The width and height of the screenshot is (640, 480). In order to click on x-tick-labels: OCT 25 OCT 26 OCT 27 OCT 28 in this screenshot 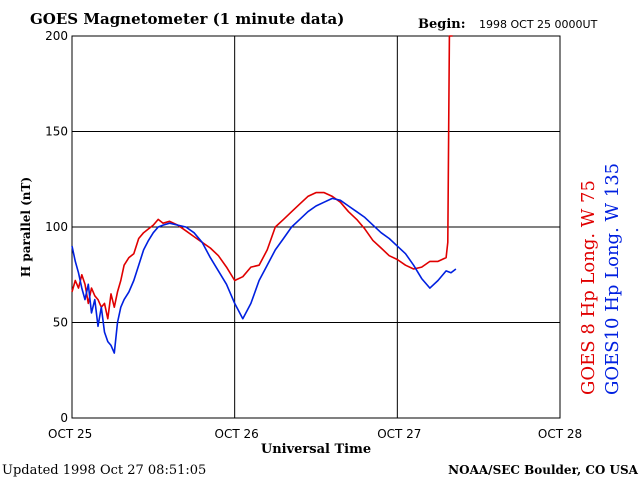, I will do `click(315, 434)`.